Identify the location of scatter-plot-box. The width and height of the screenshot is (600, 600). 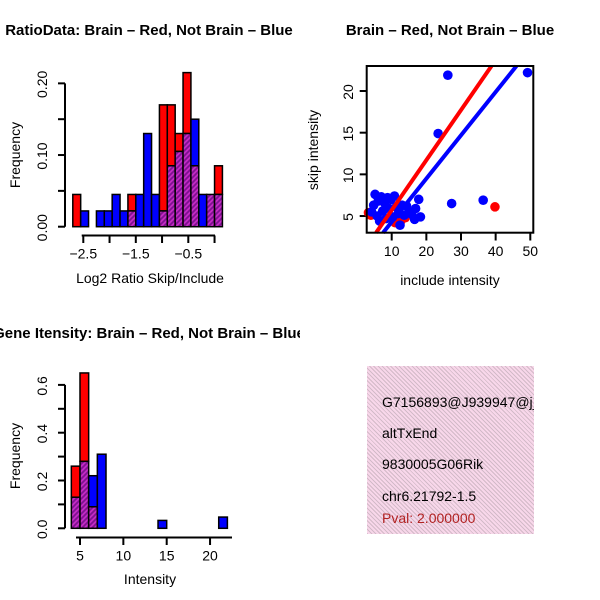
(450, 149).